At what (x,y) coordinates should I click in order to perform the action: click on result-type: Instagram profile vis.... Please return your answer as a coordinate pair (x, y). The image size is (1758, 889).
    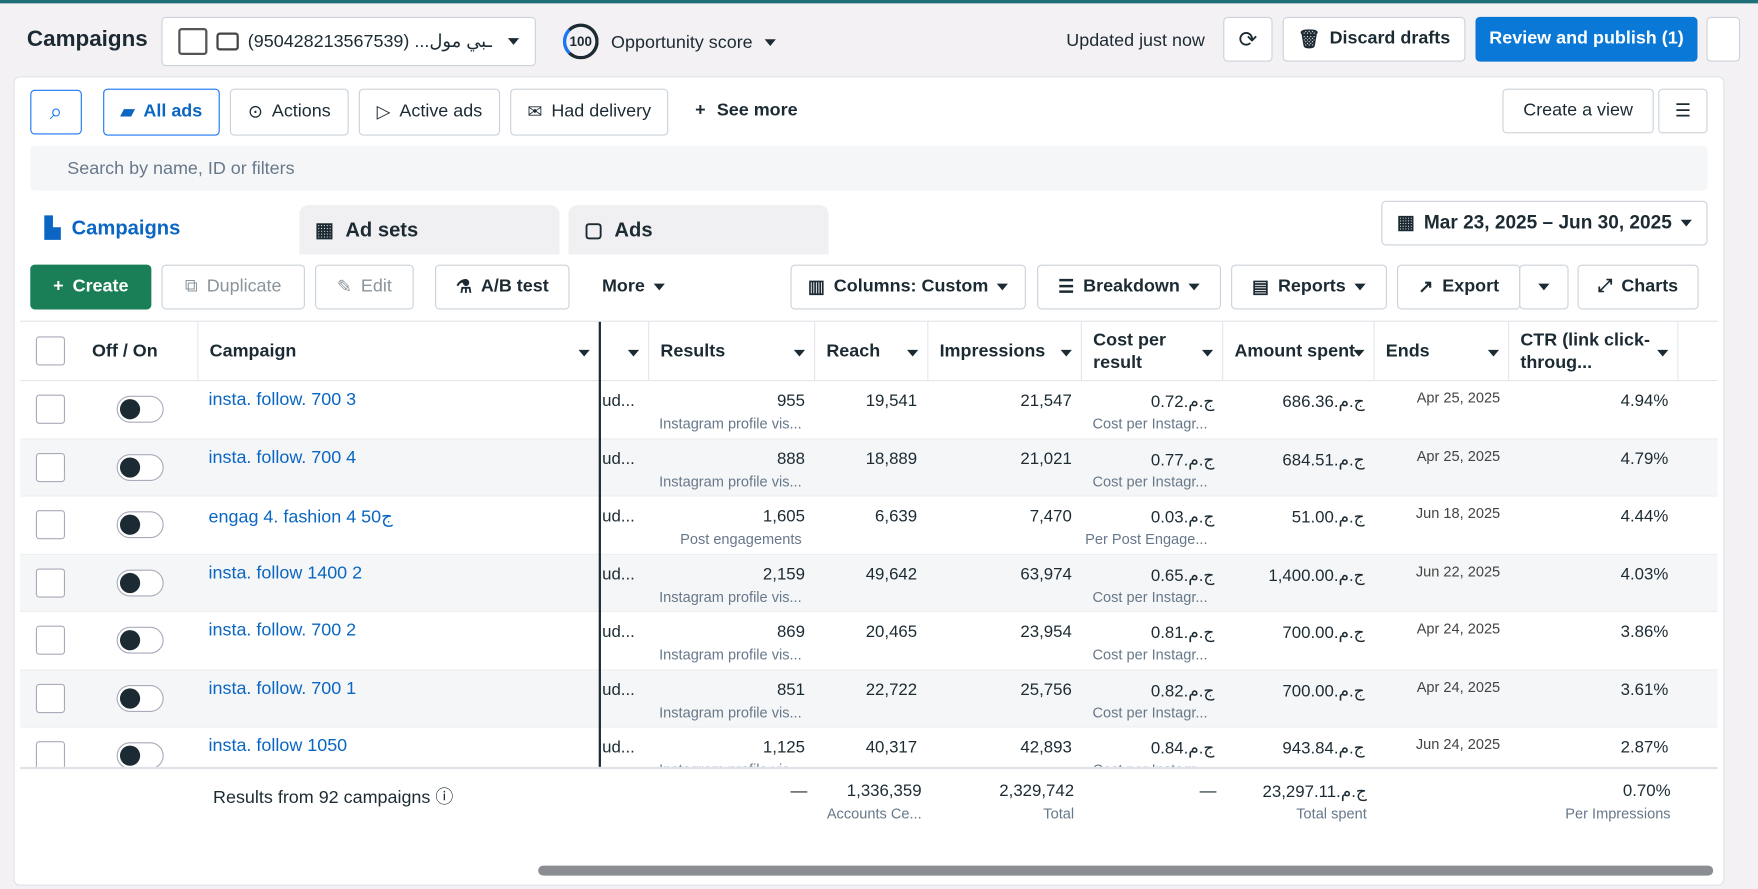
    Looking at the image, I should click on (725, 654).